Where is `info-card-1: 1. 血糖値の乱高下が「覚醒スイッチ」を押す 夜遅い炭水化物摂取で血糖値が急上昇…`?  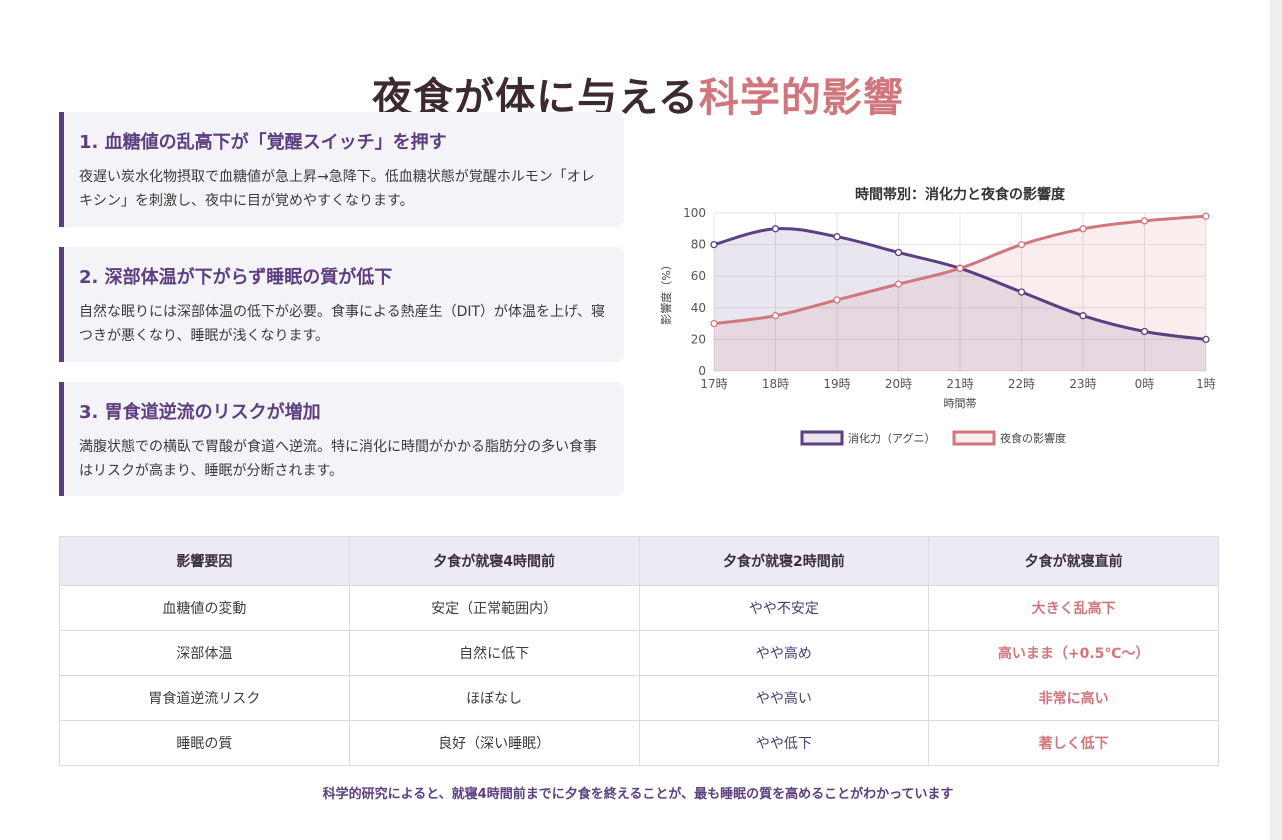 info-card-1: 1. 血糖値の乱高下が「覚醒スイッチ」を押す 夜遅い炭水化物摂取で血糖値が急上昇… is located at coordinates (341, 169).